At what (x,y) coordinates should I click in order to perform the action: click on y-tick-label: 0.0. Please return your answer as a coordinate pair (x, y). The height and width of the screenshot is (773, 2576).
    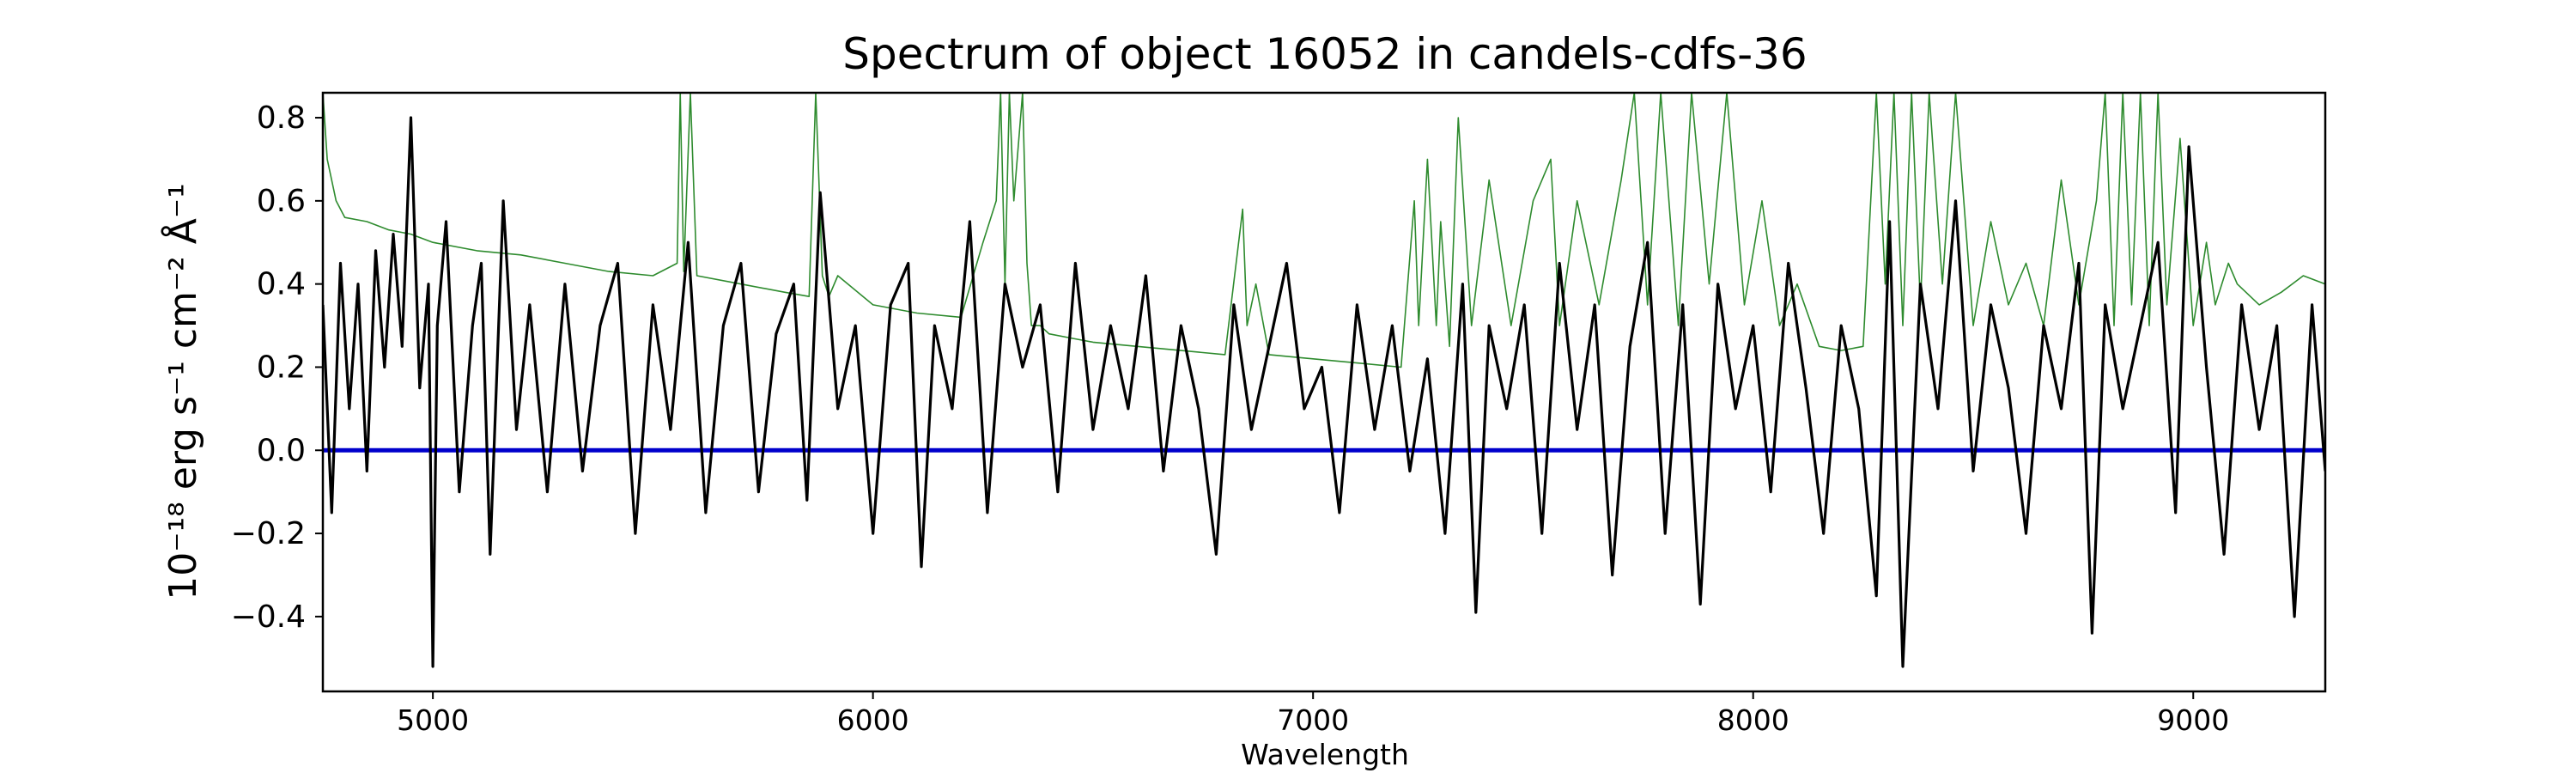
    Looking at the image, I should click on (281, 450).